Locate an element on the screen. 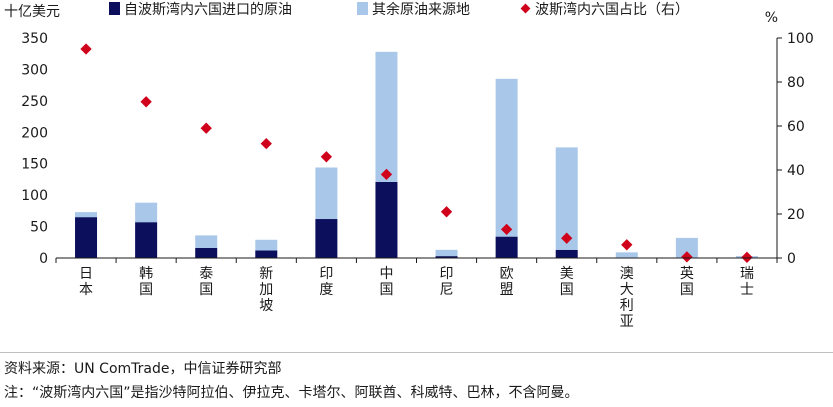 The image size is (833, 407). left-tick-label: 50 is located at coordinates (39, 228).